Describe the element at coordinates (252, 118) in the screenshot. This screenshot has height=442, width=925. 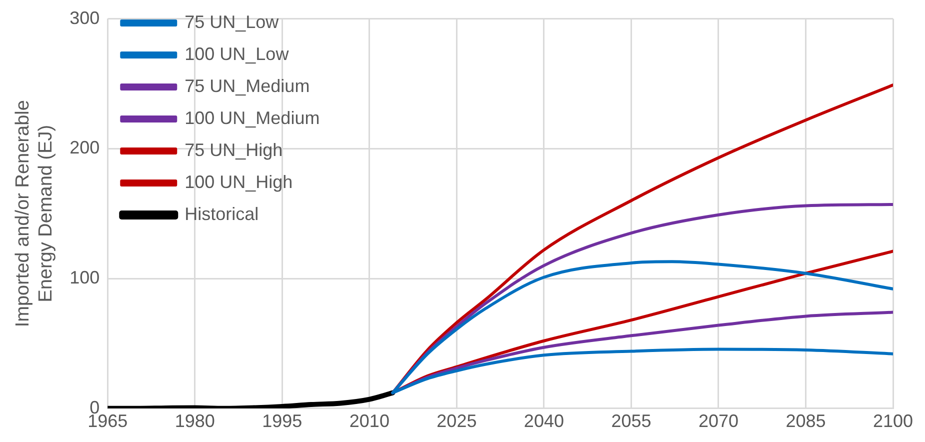
I see `legend-label: 100 UN_Medium` at that location.